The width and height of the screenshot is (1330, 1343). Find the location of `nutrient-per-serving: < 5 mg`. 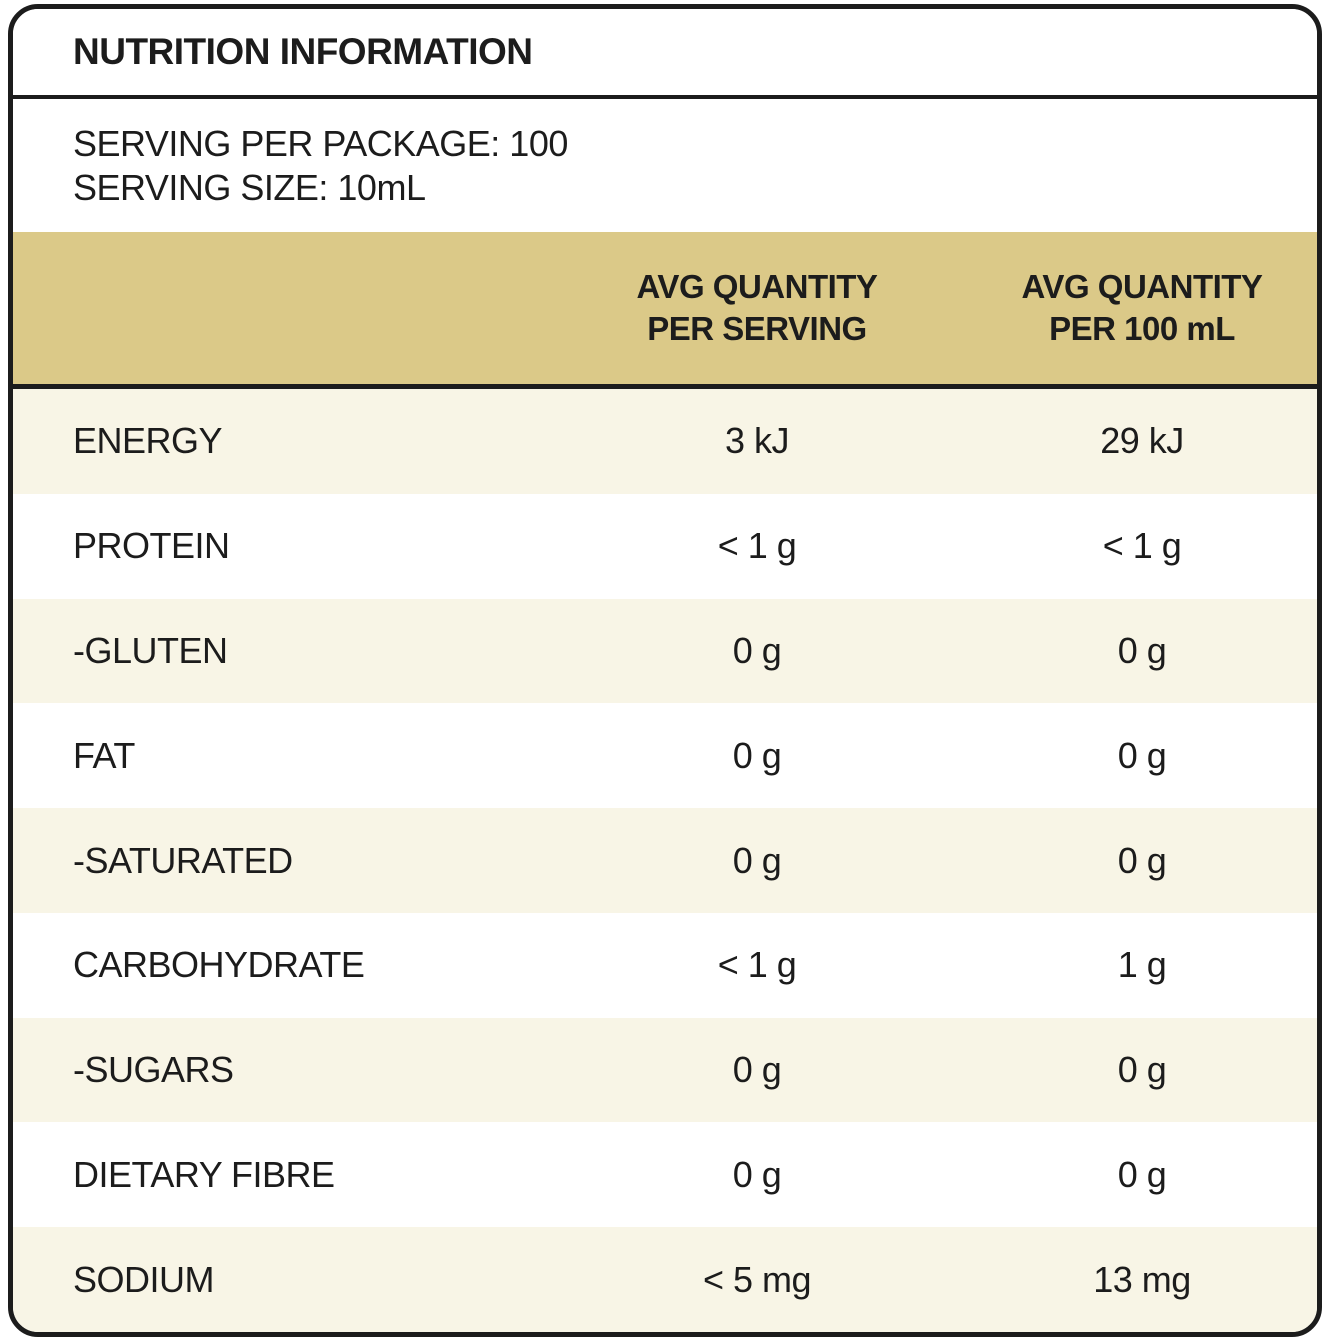

nutrient-per-serving: < 5 mg is located at coordinates (757, 1279).